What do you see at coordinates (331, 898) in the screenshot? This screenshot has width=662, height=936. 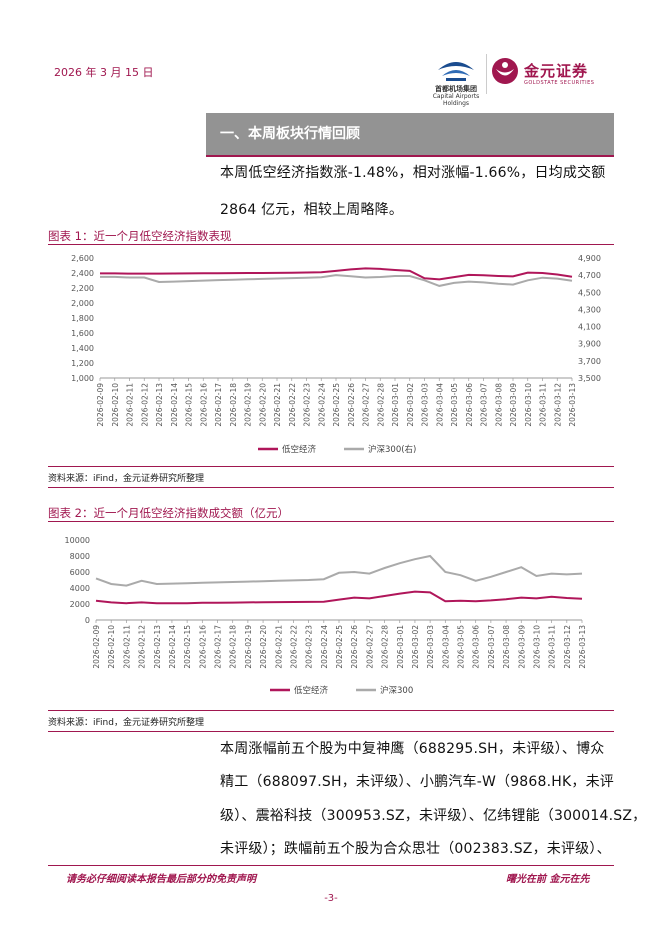 I see `page-number: -3-` at bounding box center [331, 898].